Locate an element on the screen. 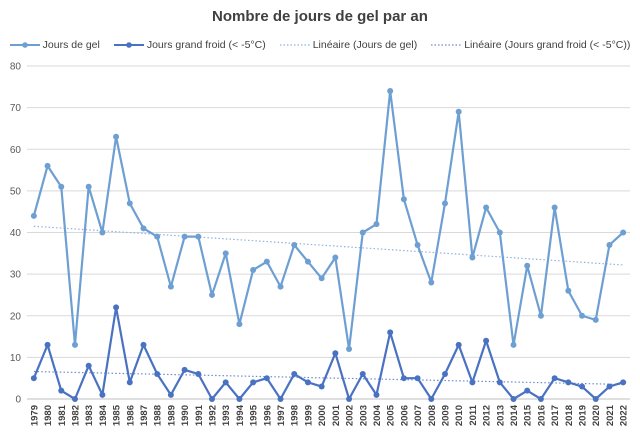 The height and width of the screenshot is (437, 640). x-tick-label: 2000 is located at coordinates (322, 415).